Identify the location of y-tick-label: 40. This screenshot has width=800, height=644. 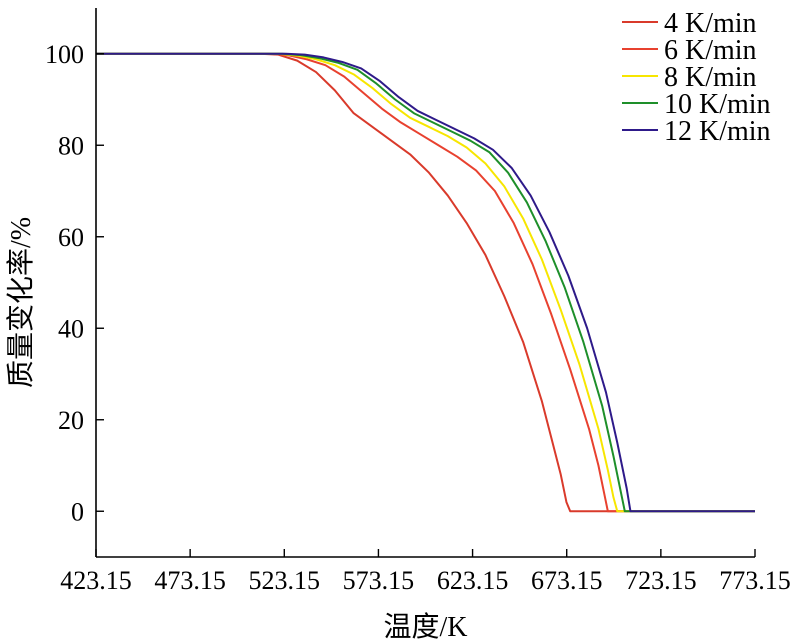
(71, 328).